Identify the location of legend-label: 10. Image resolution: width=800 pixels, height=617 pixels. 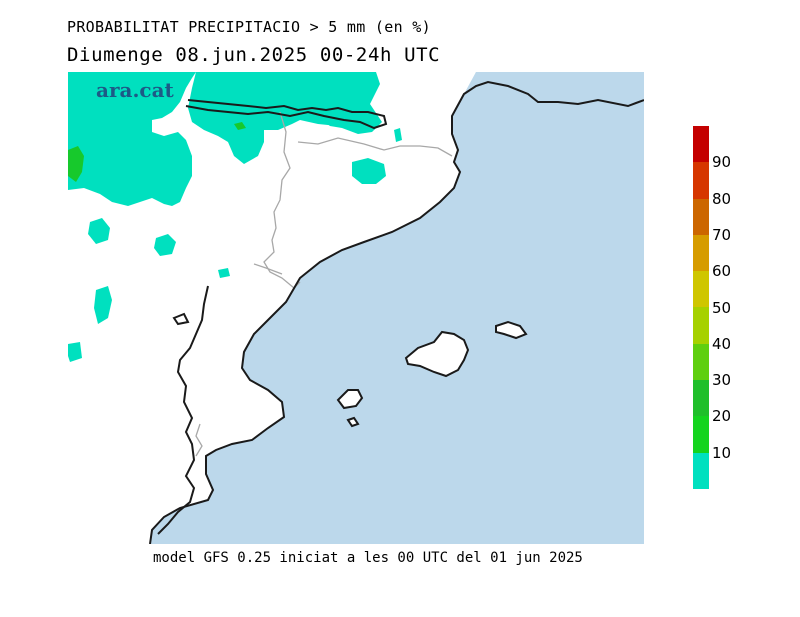
(722, 452).